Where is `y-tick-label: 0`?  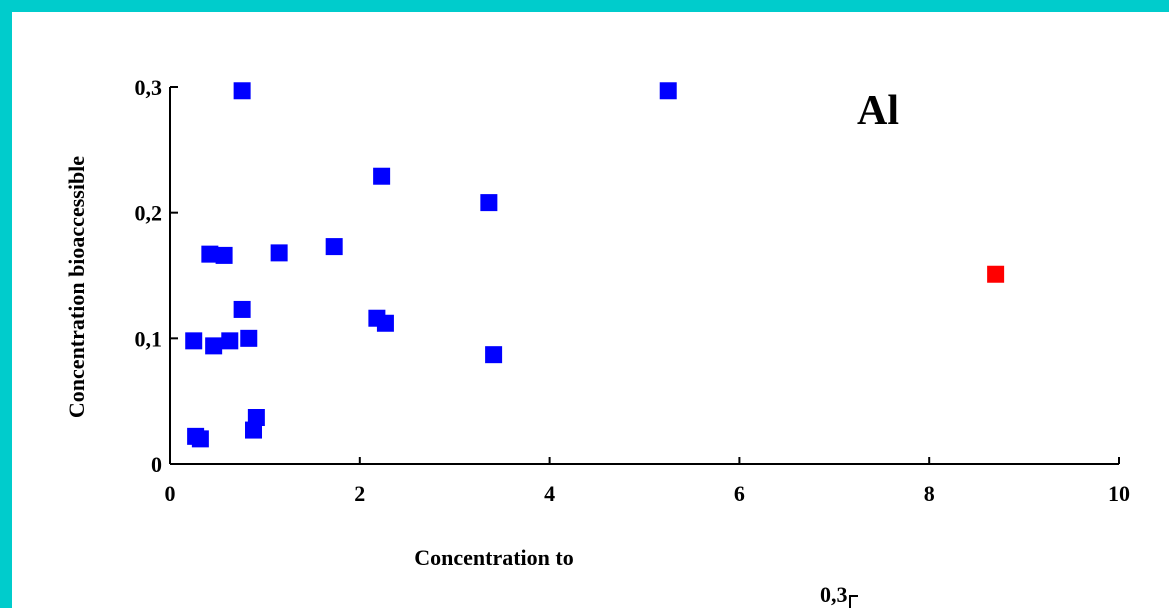 y-tick-label: 0 is located at coordinates (156, 464).